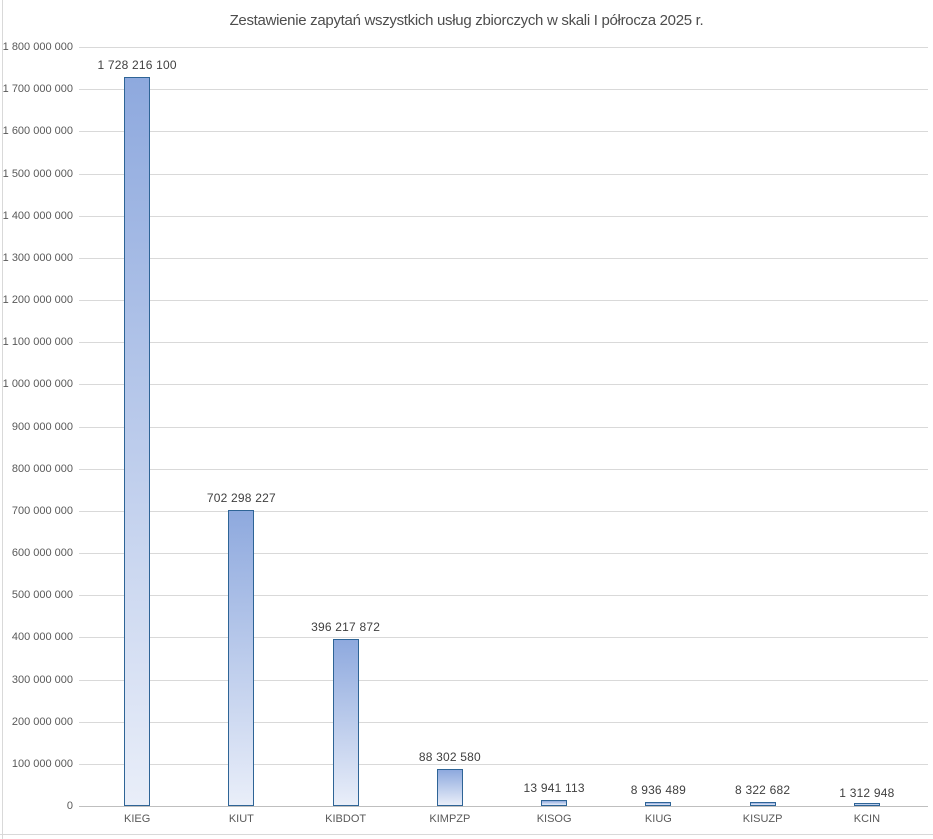  I want to click on bar-value-label: 1 728 216 100, so click(137, 65).